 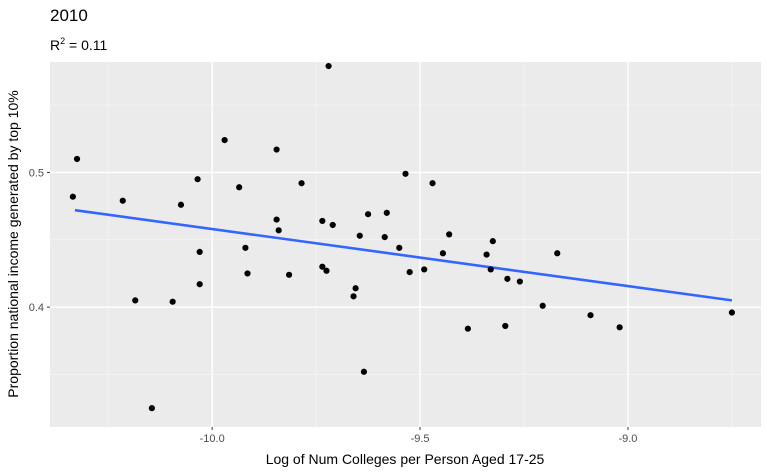 I want to click on chart-title: 2010, so click(x=69, y=15).